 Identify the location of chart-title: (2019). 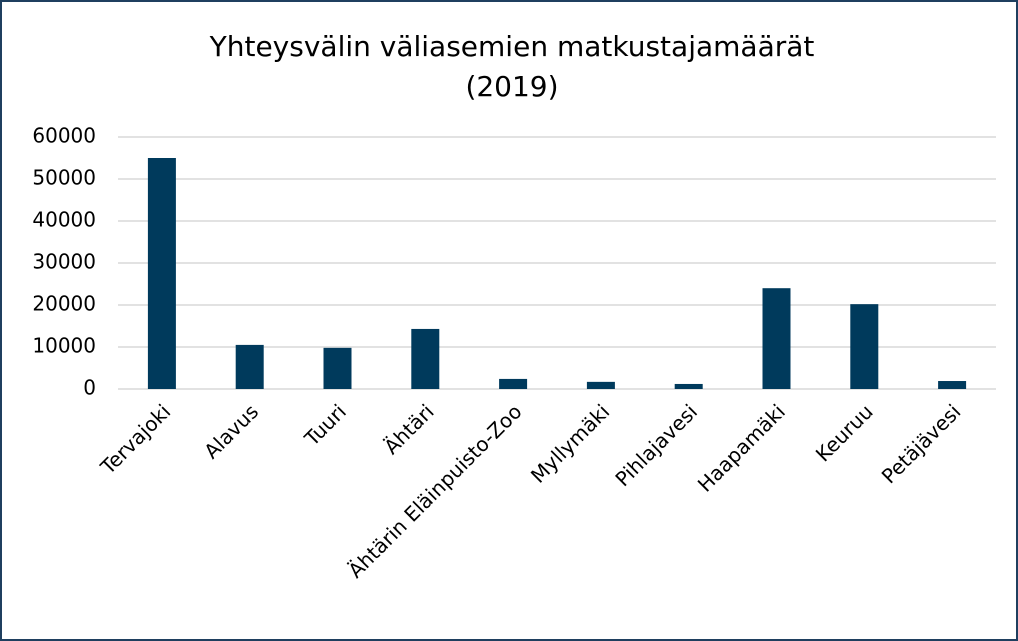
(511, 86).